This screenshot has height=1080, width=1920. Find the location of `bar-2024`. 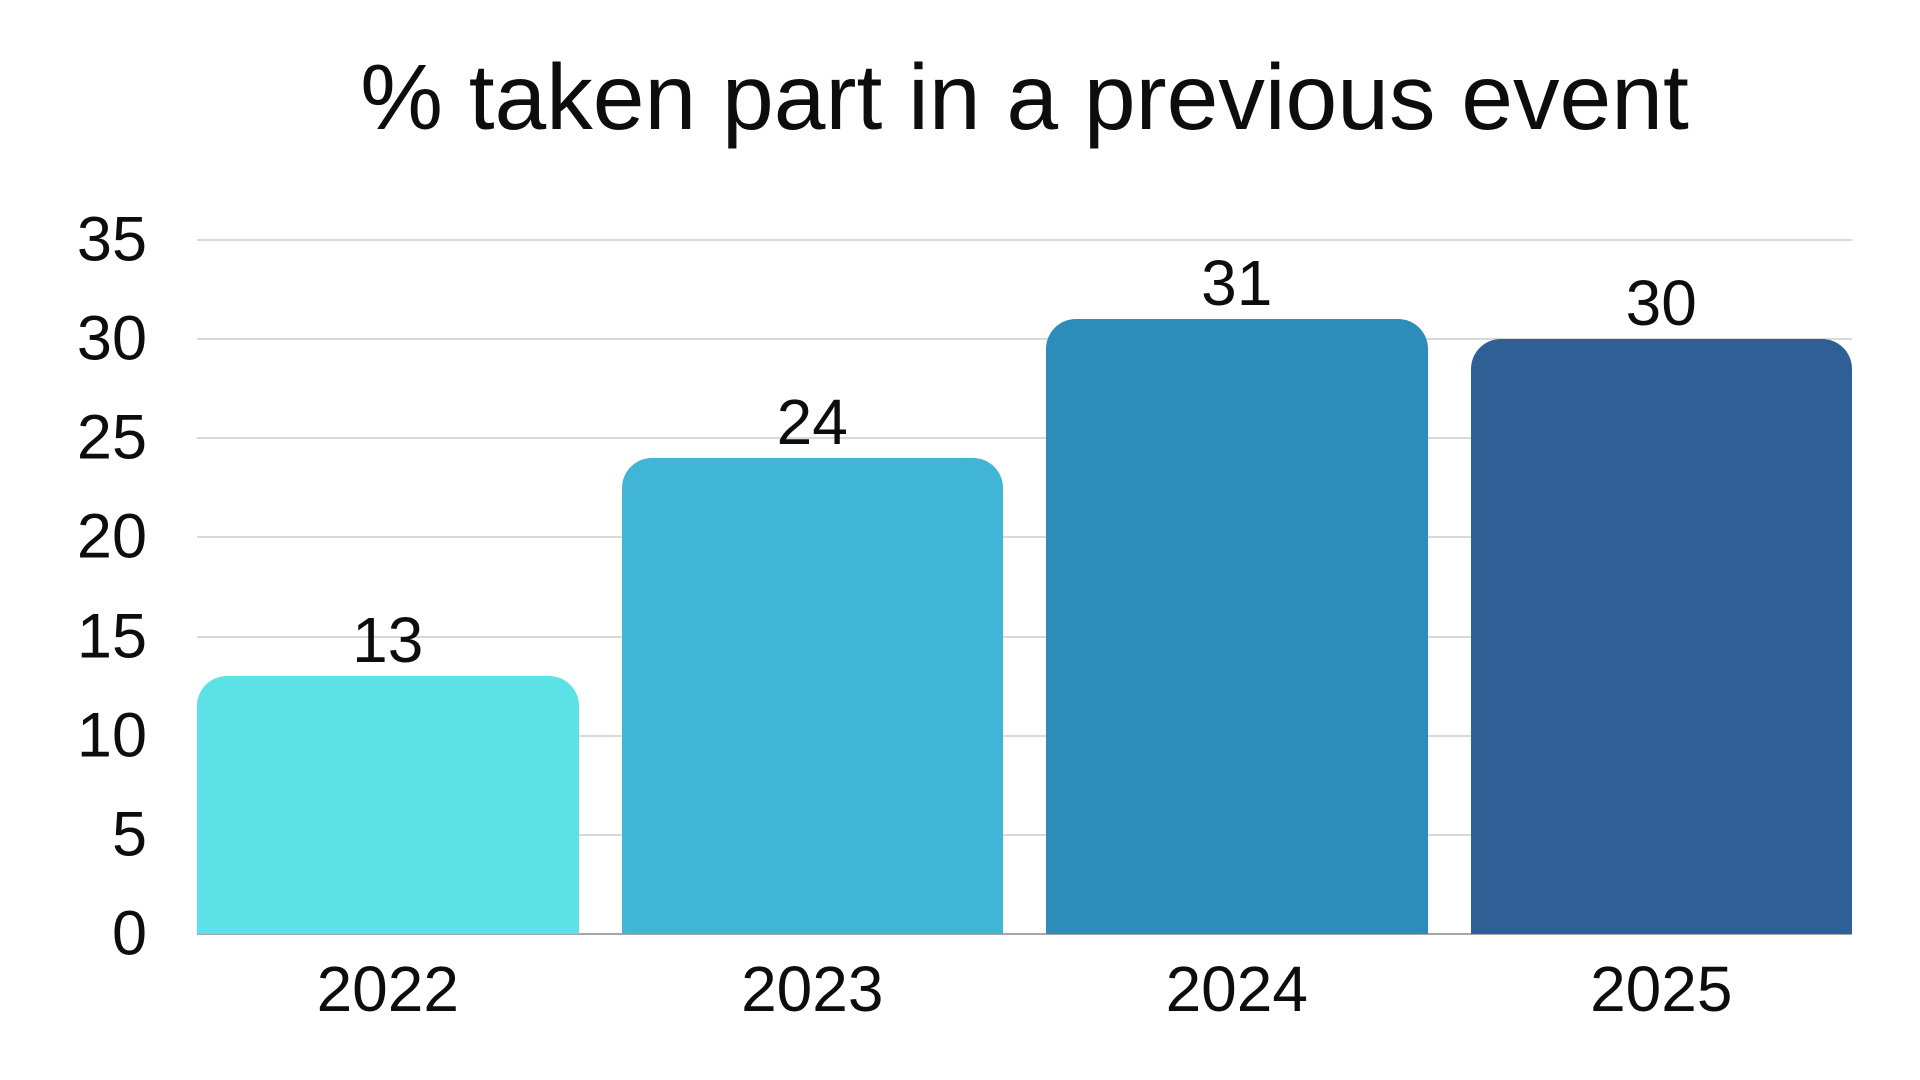

bar-2024 is located at coordinates (1237, 626).